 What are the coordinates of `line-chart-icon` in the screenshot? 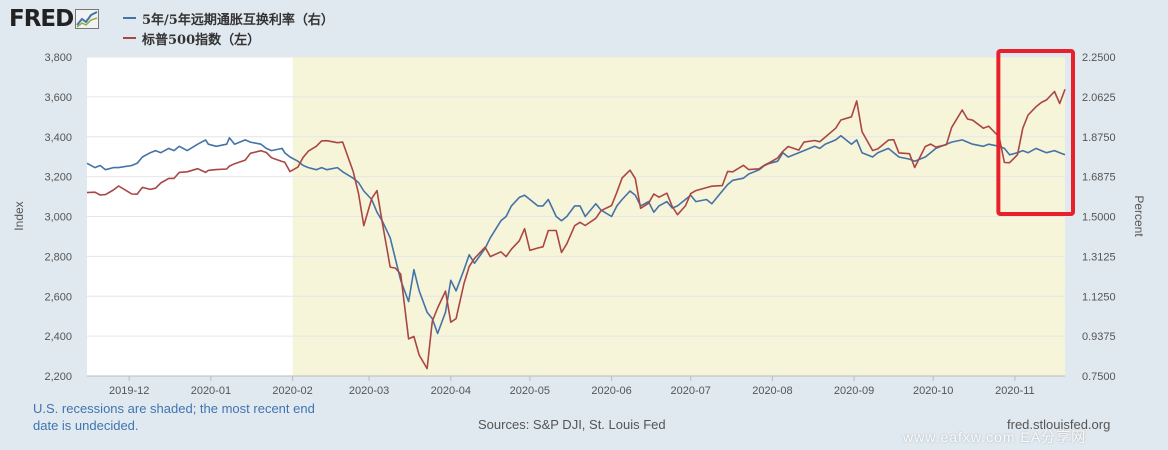 It's located at (87, 19).